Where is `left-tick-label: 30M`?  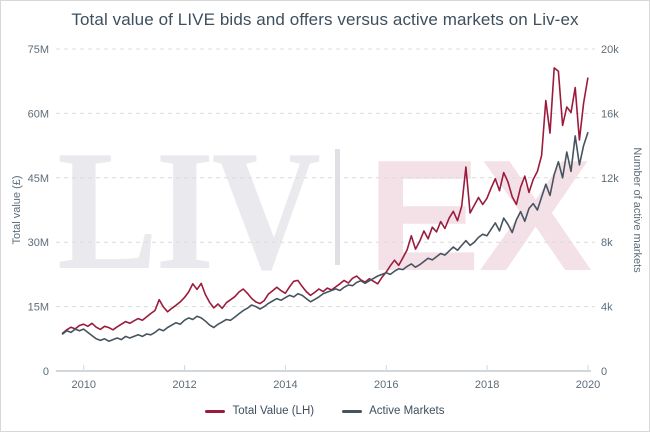
left-tick-label: 30M is located at coordinates (38, 243).